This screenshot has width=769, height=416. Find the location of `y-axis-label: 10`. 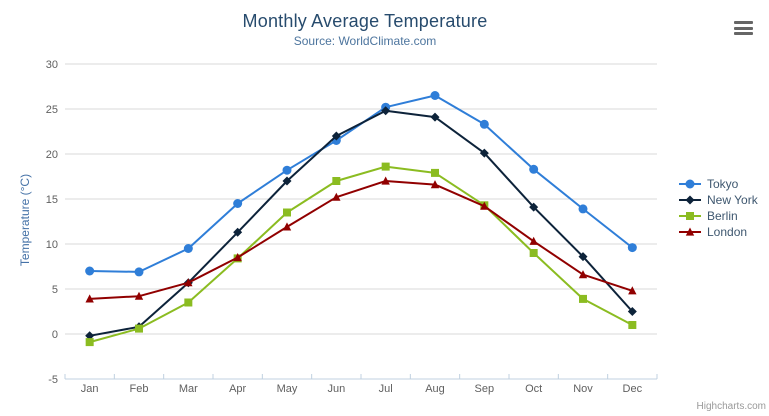

y-axis-label: 10 is located at coordinates (52, 245).